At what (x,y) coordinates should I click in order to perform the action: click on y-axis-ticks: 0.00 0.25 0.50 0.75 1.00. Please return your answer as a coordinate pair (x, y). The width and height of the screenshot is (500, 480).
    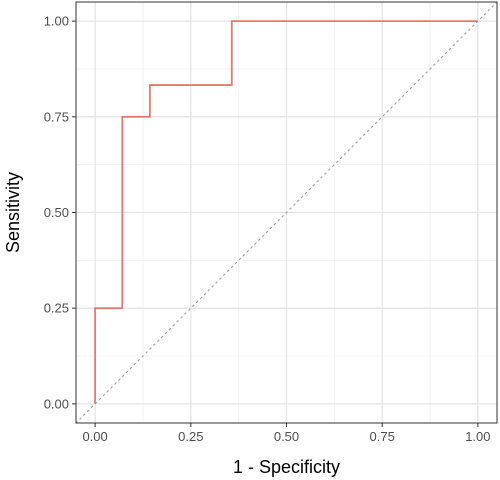
    Looking at the image, I should click on (60, 212).